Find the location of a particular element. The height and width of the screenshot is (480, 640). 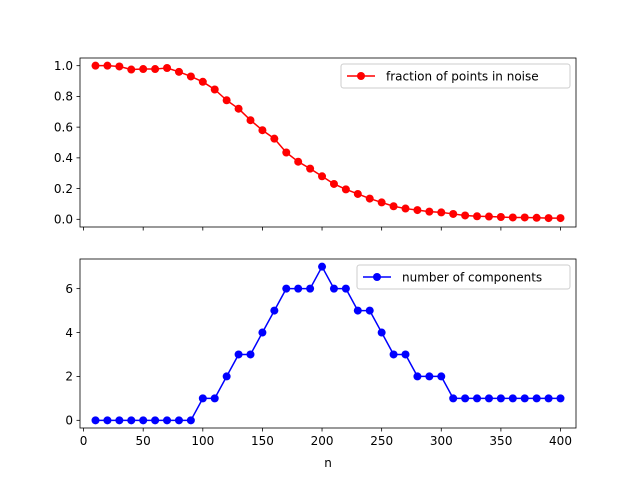

x-axis-label: n is located at coordinates (328, 463).